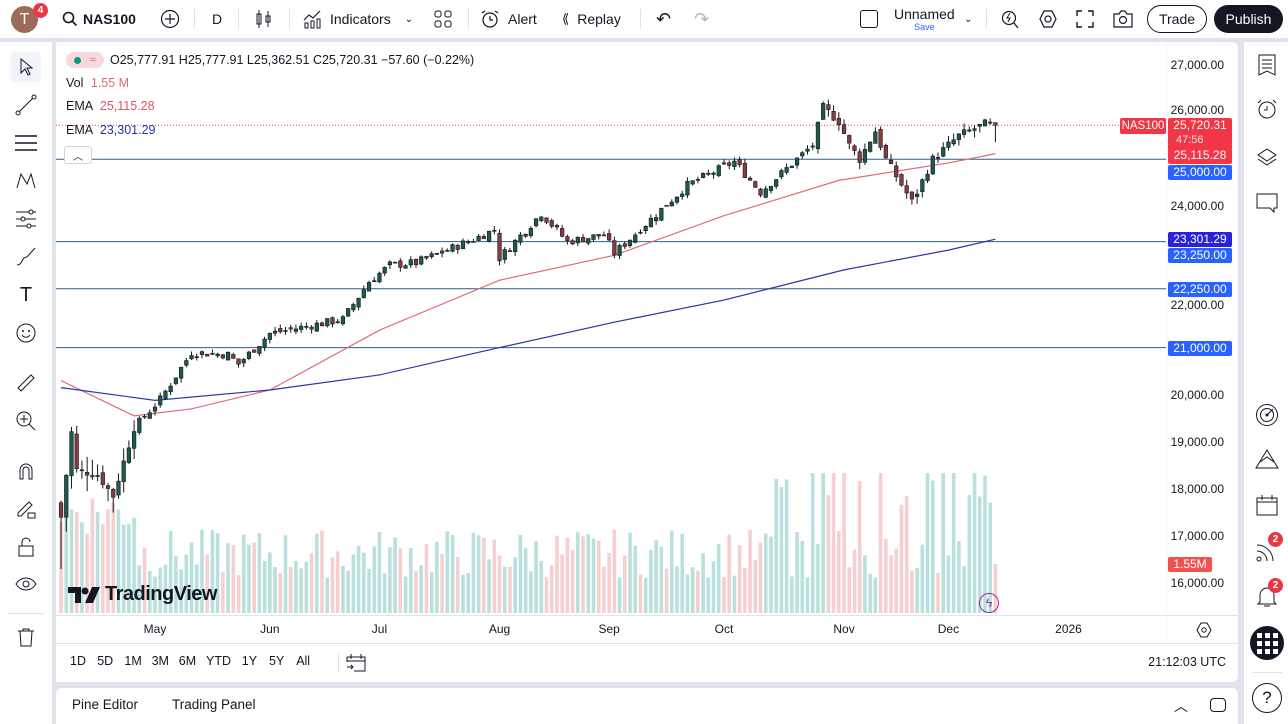 This screenshot has width=1288, height=724. Describe the element at coordinates (26, 471) in the screenshot. I see `magnet-tool` at that location.